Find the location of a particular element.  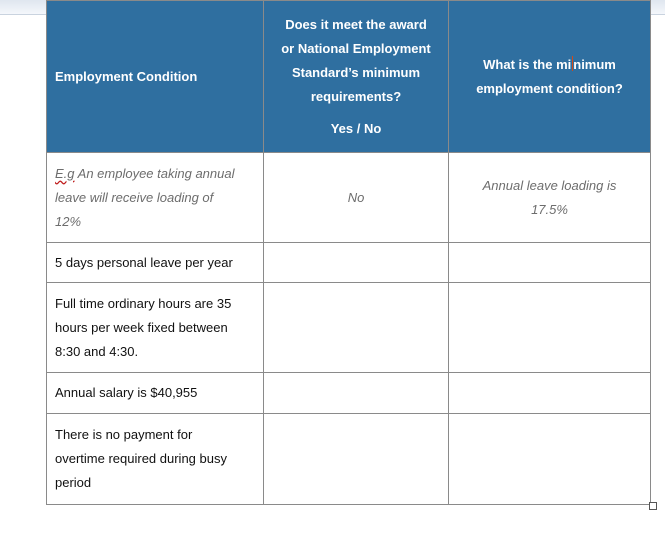

example-minimum-cell: Annual leave loading is 17.5% is located at coordinates (549, 197).